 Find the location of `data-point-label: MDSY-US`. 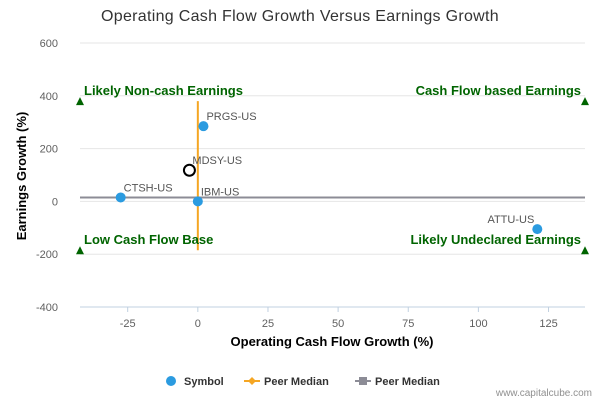

data-point-label: MDSY-US is located at coordinates (217, 161).